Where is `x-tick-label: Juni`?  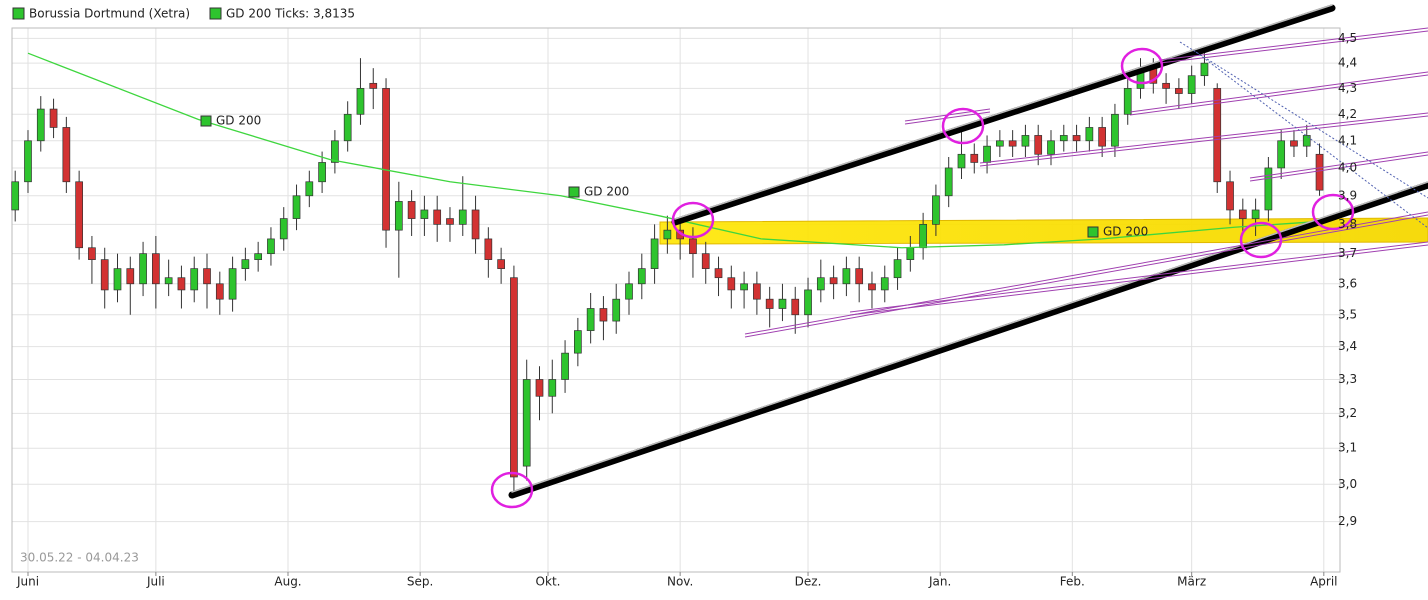 x-tick-label: Juni is located at coordinates (27, 582).